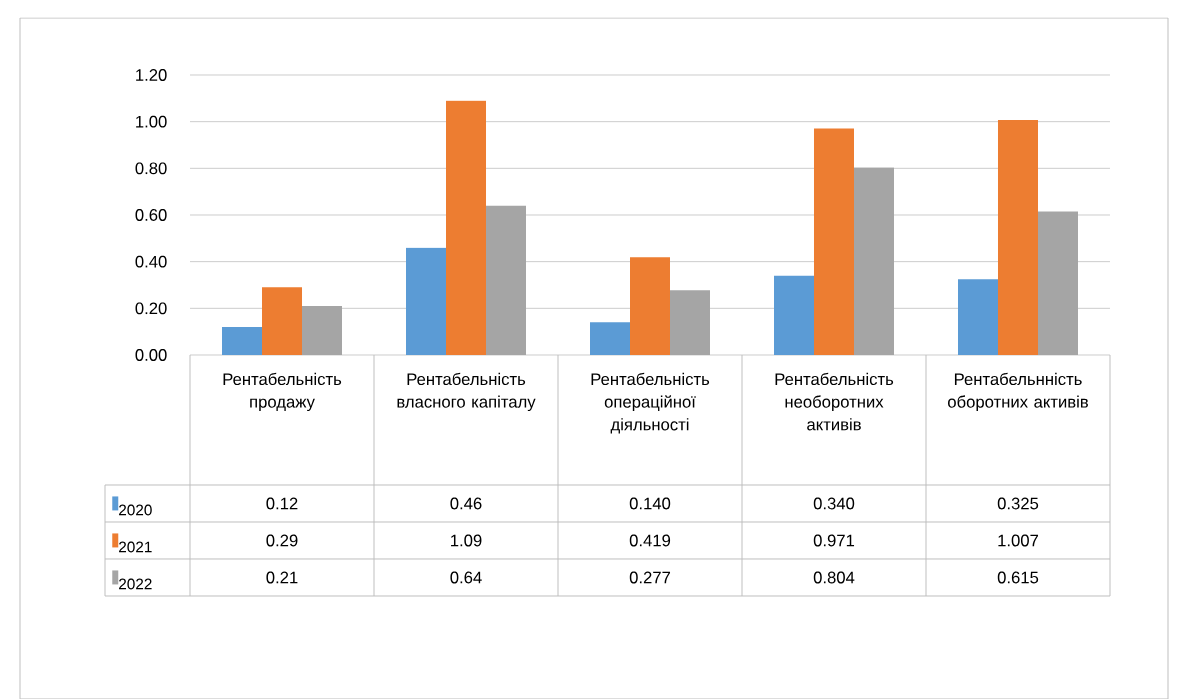  I want to click on data-label: 0.140, so click(650, 503).